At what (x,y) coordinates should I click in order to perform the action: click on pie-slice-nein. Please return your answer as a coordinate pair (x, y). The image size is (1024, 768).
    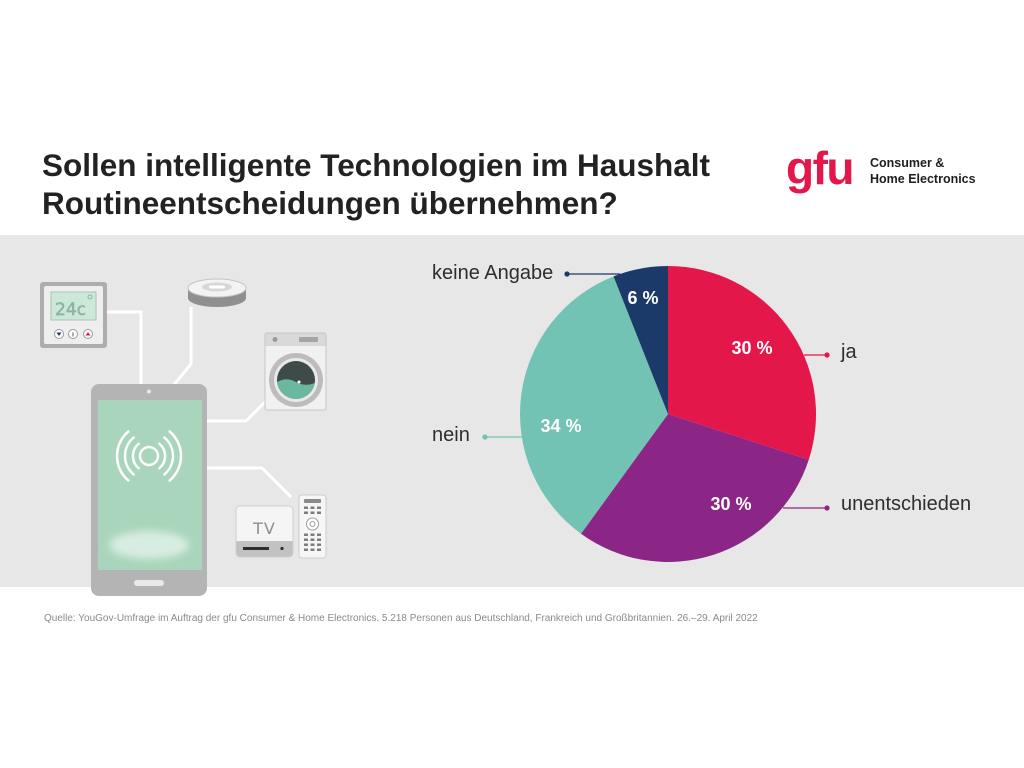
    Looking at the image, I should click on (594, 405).